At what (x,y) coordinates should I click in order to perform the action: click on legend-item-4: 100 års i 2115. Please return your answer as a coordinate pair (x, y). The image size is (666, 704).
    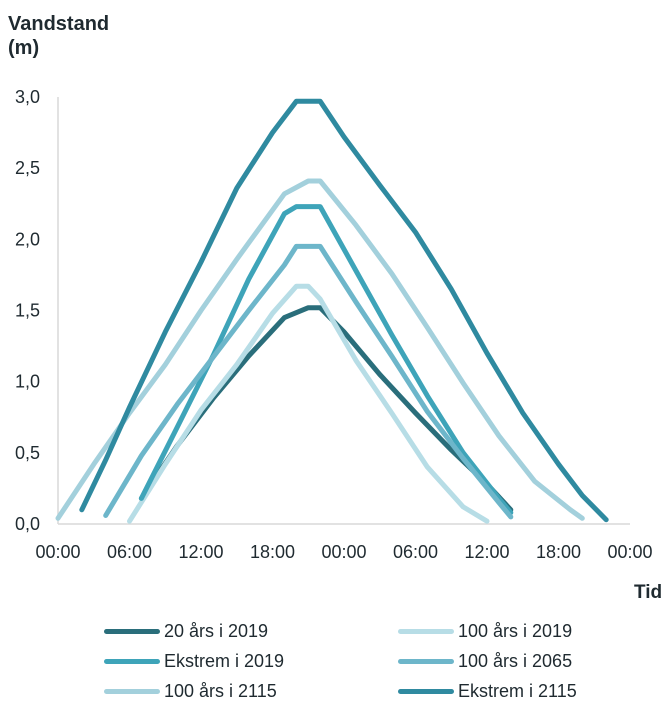
    Looking at the image, I should click on (190, 691).